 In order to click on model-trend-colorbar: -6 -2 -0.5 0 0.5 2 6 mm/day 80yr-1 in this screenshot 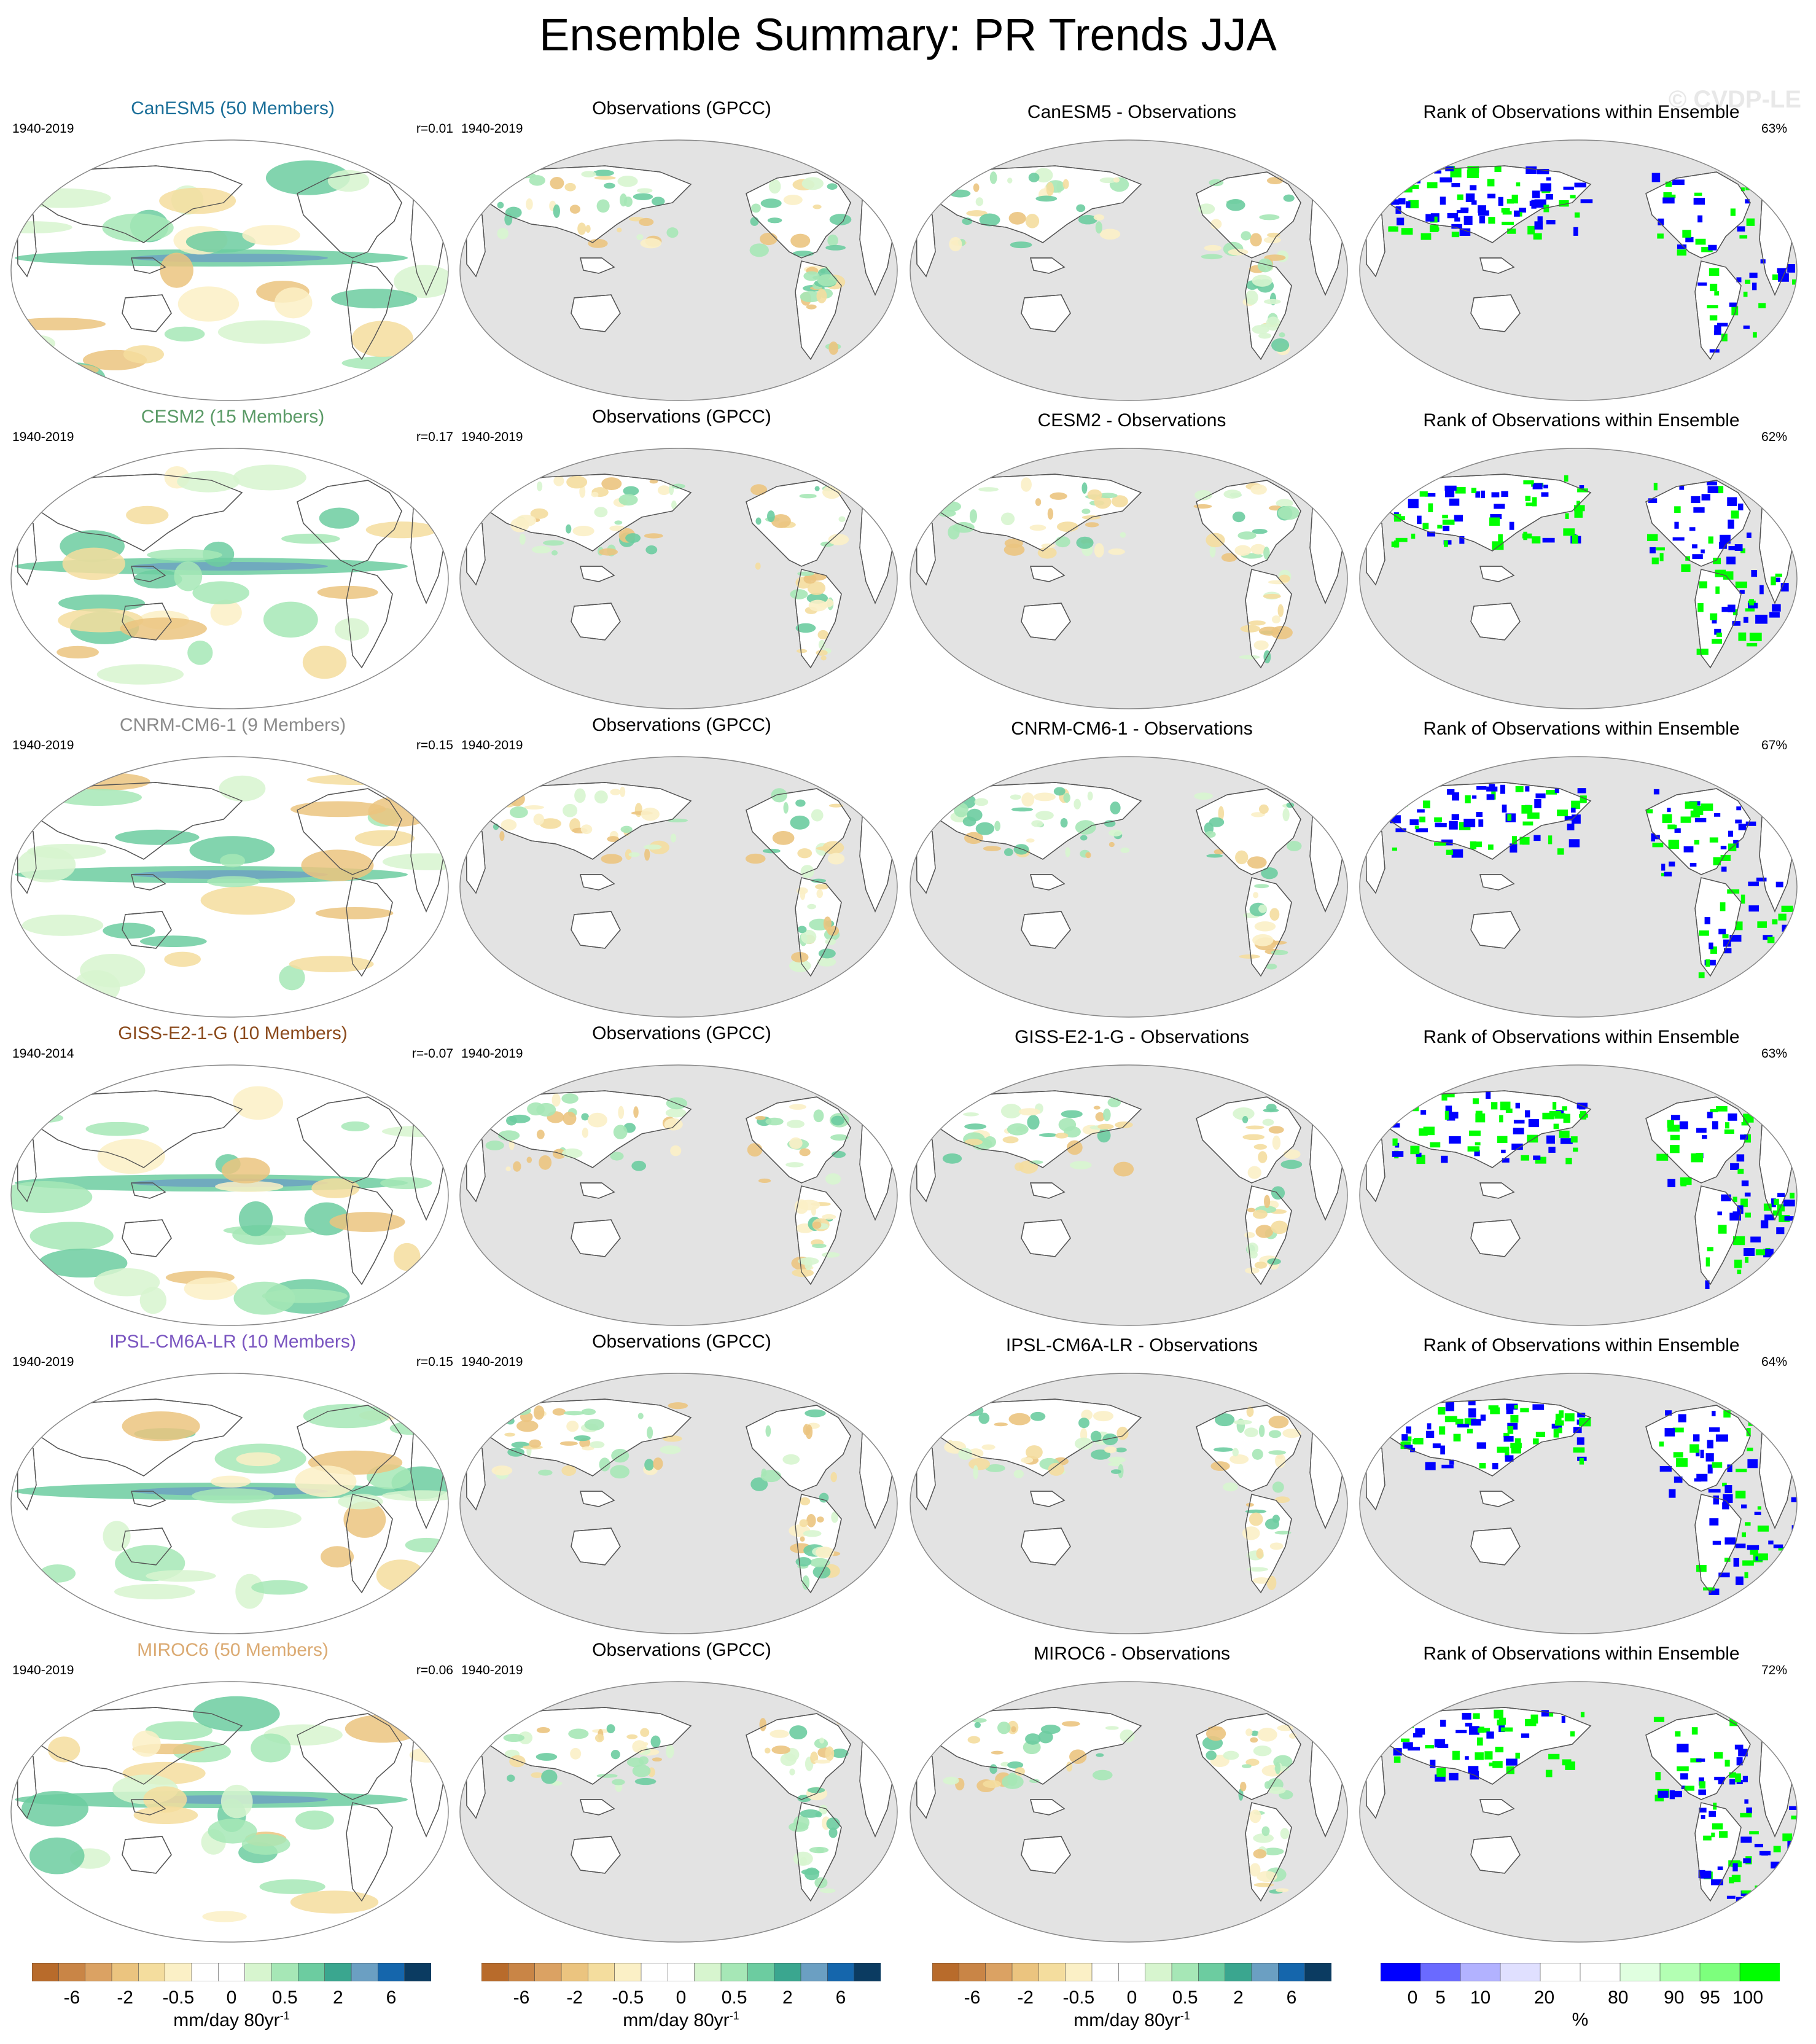, I will do `click(231, 1996)`.